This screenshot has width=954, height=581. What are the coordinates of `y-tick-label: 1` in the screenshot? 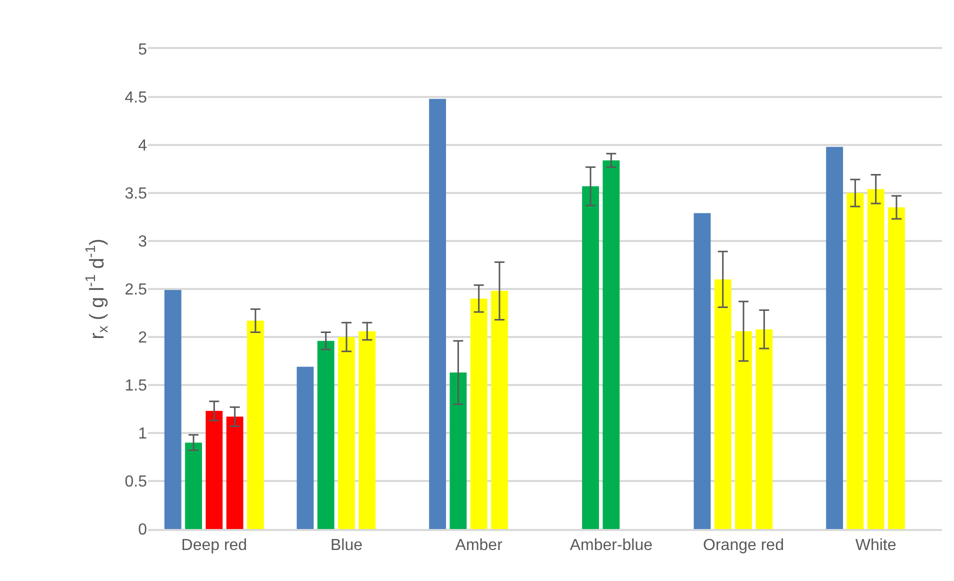 It's located at (143, 434).